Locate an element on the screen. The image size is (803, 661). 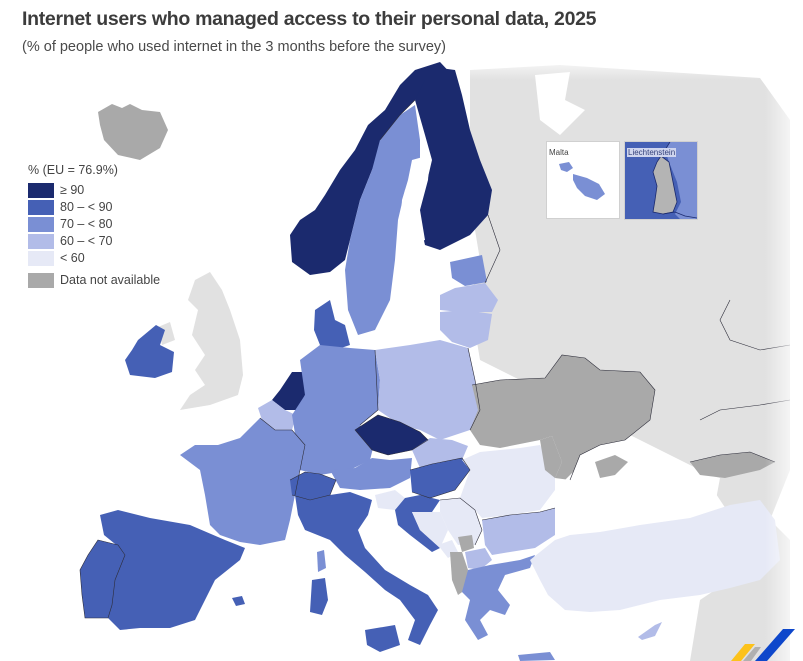
legend-label: ≥ 90 is located at coordinates (72, 190).